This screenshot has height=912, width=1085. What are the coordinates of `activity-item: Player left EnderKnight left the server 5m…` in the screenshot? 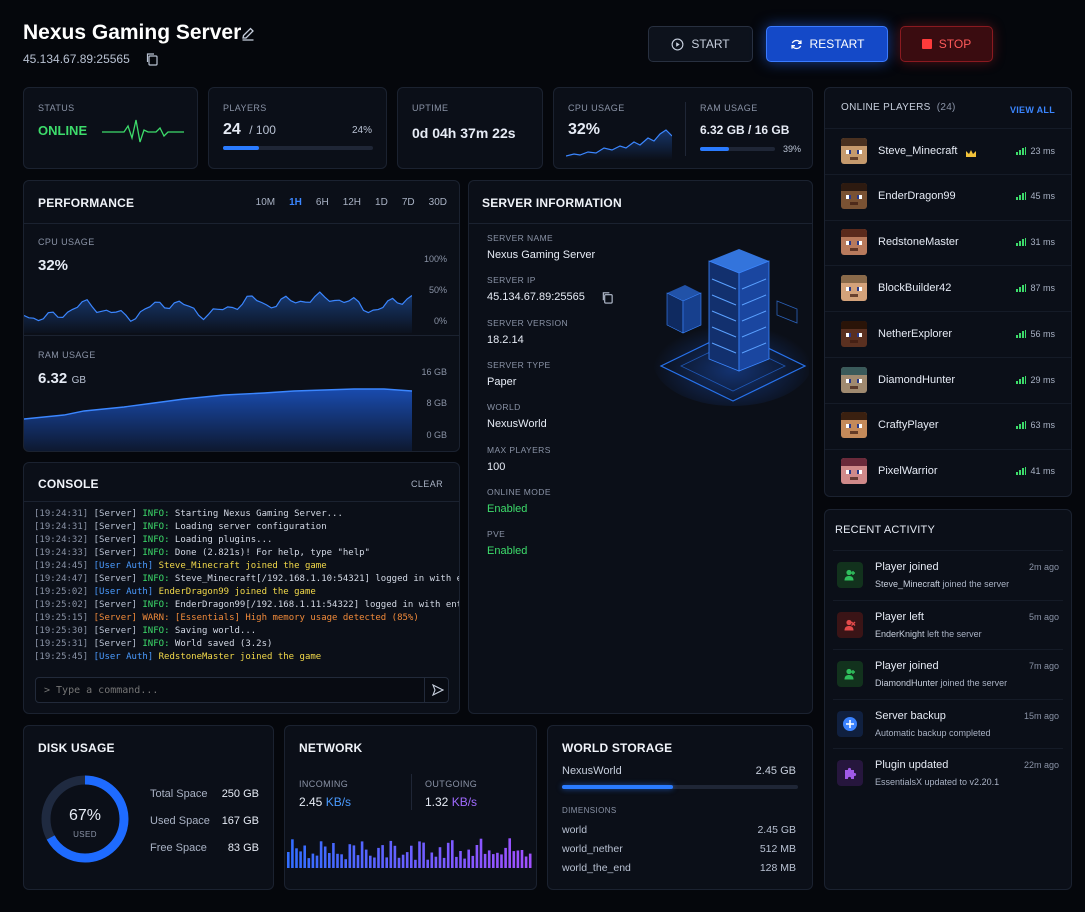 It's located at (948, 623).